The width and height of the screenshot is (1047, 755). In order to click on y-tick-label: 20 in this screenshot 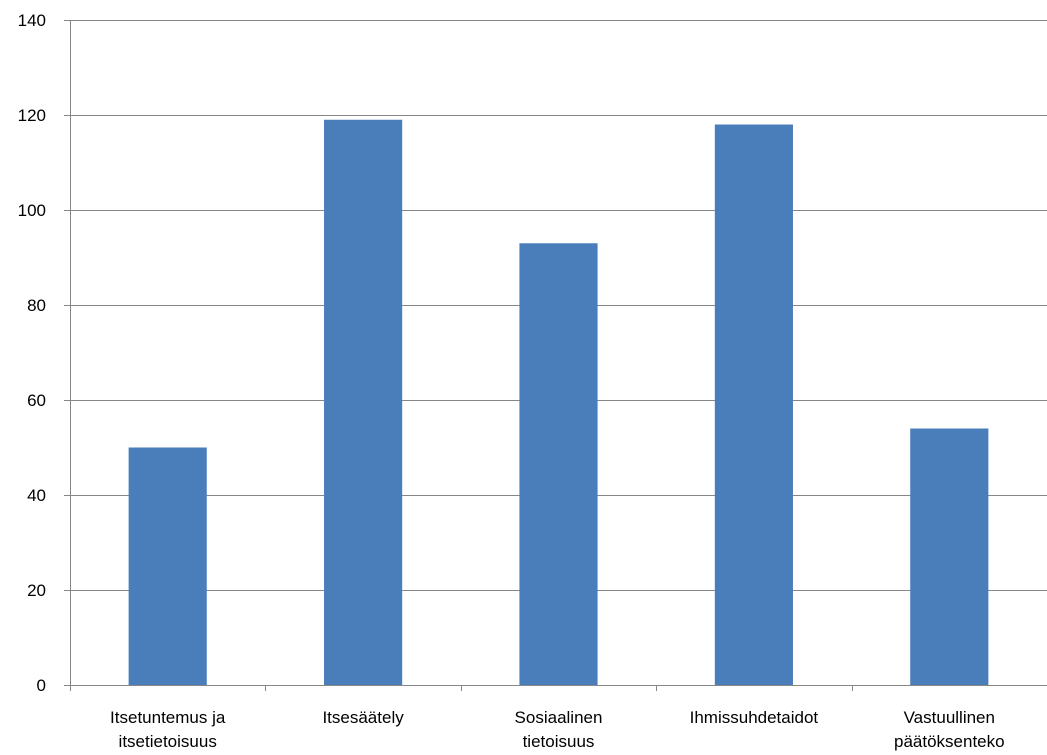, I will do `click(36, 590)`.